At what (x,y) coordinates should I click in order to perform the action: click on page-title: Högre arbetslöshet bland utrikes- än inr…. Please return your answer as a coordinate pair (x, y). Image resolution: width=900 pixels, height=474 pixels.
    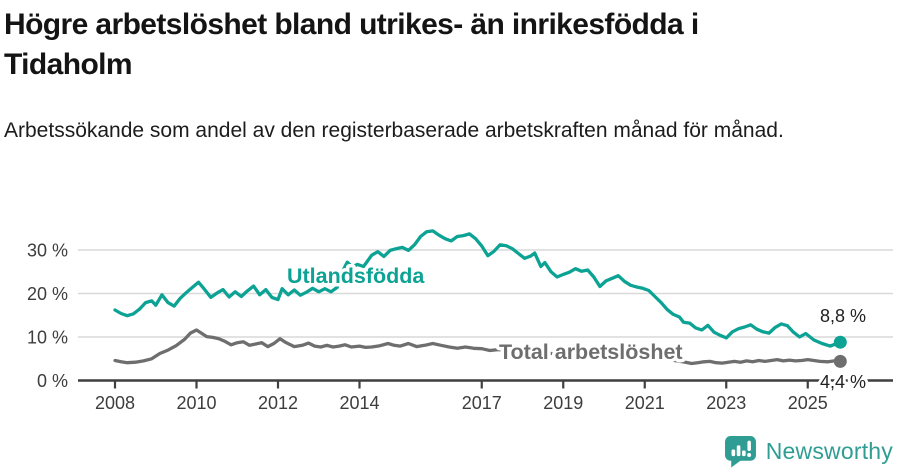
    Looking at the image, I should click on (351, 44).